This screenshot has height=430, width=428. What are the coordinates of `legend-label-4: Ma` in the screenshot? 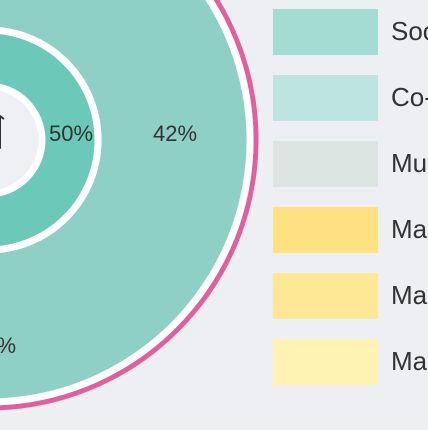 It's located at (409, 295).